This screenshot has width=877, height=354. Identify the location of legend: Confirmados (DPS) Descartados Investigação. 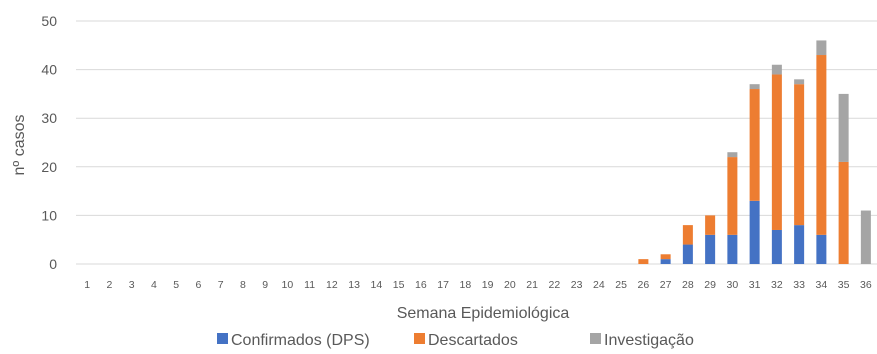
(455, 340).